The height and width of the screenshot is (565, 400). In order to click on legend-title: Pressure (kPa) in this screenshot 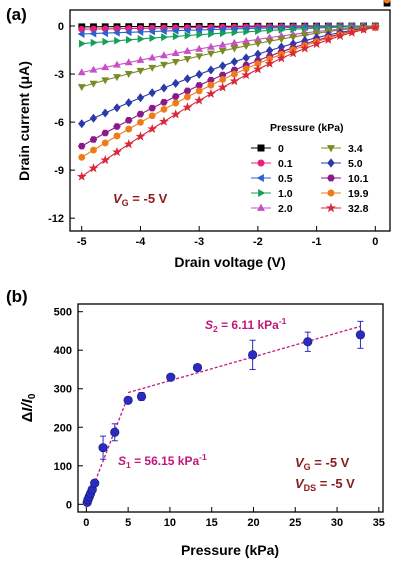, I will do `click(307, 128)`.